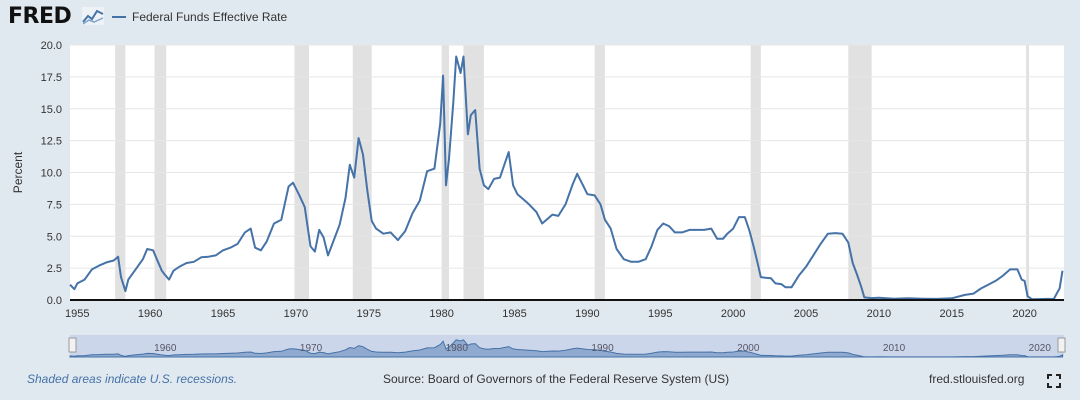 The height and width of the screenshot is (400, 1080). I want to click on legend: Federal Funds Effective Rate, so click(199, 17).